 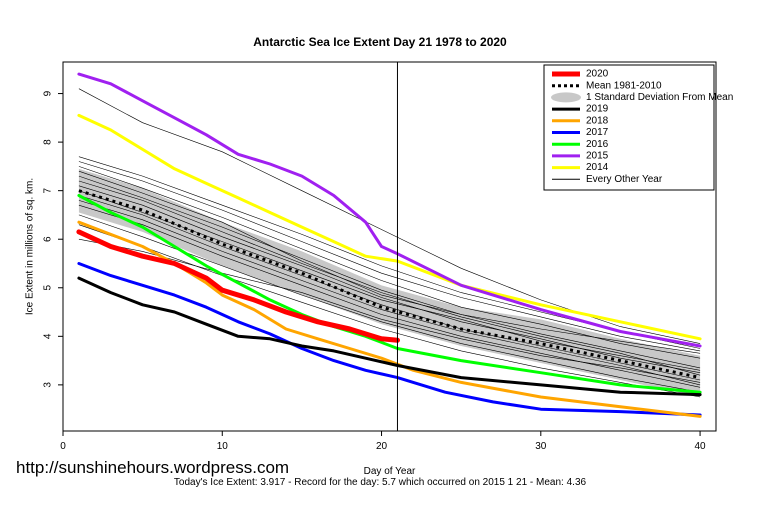 What do you see at coordinates (153, 467) in the screenshot?
I see `blog-url: http://sunshinehours.wordpress.com` at bounding box center [153, 467].